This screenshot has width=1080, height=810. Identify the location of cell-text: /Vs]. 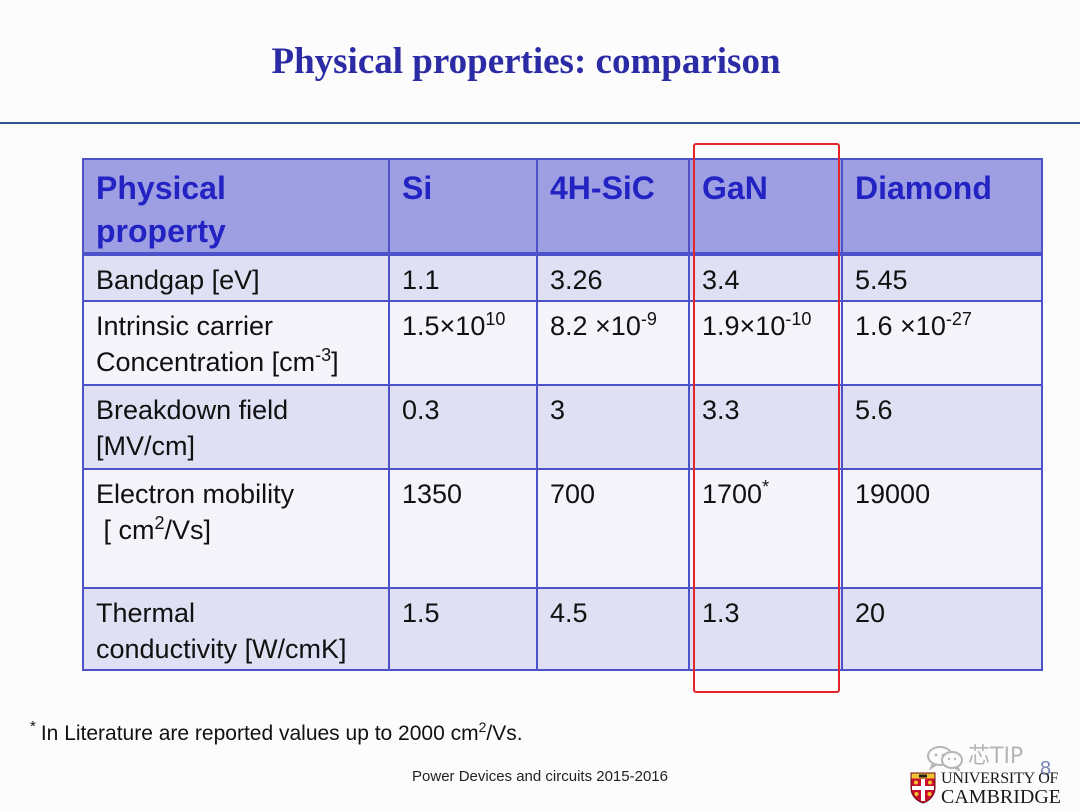
(188, 530).